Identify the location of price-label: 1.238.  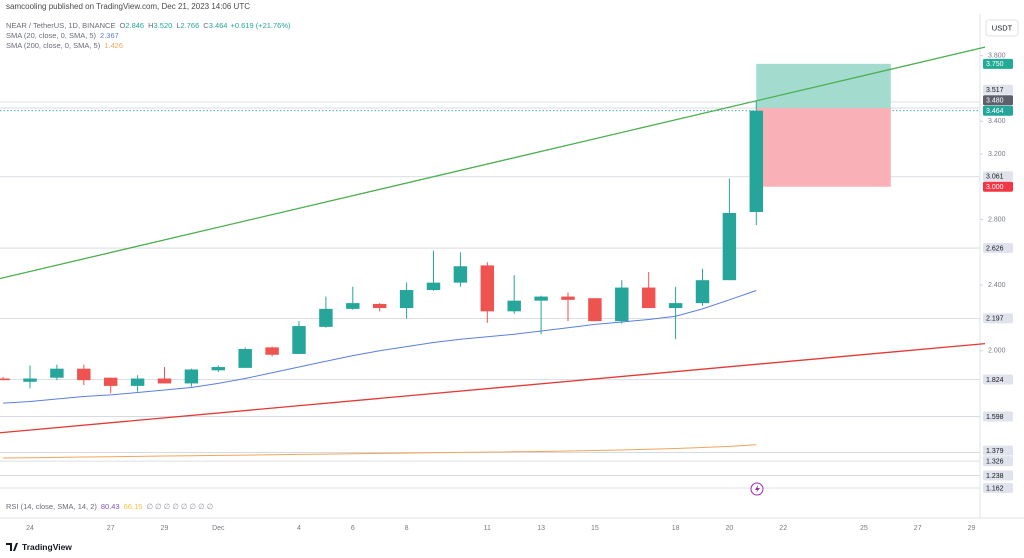
(995, 476).